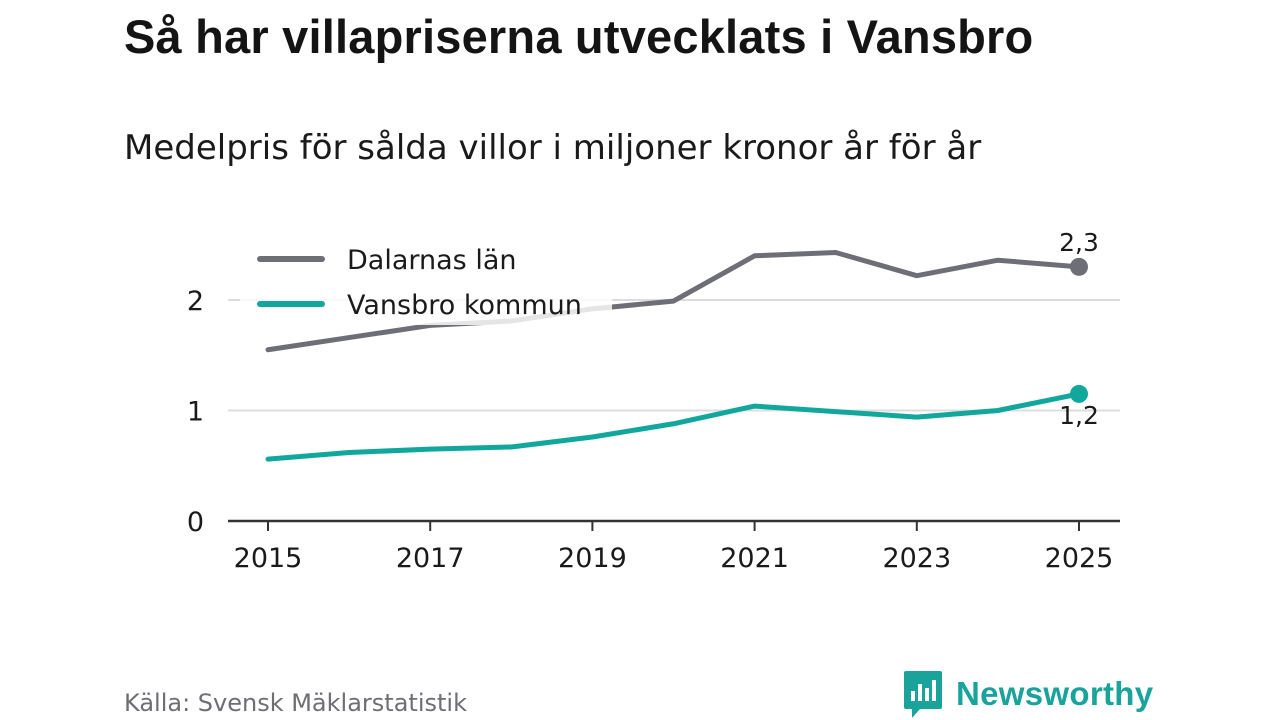  I want to click on legend-label-vansbro: Vansbro kommun, so click(464, 305).